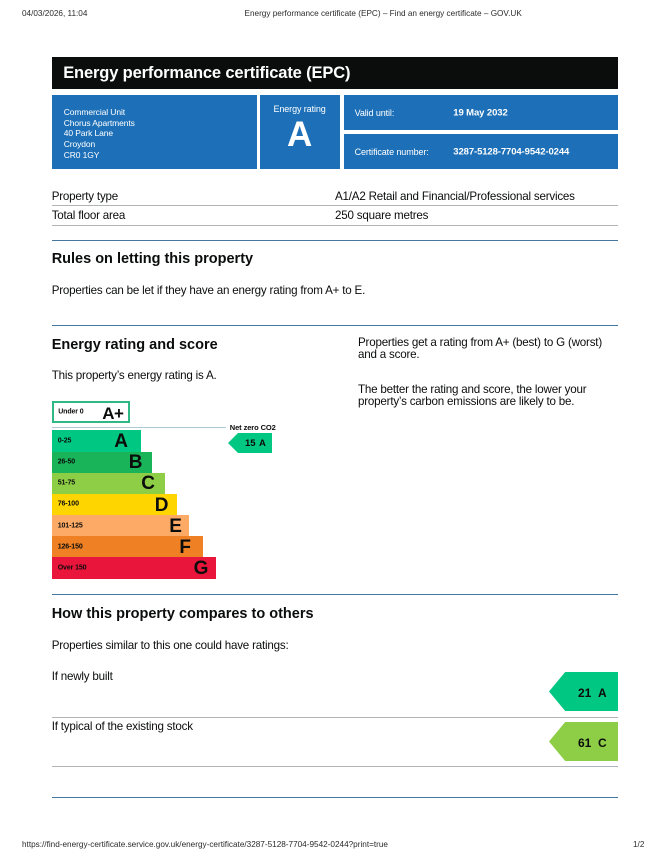 The height and width of the screenshot is (865, 670). I want to click on svg-text: 15, so click(250, 443).